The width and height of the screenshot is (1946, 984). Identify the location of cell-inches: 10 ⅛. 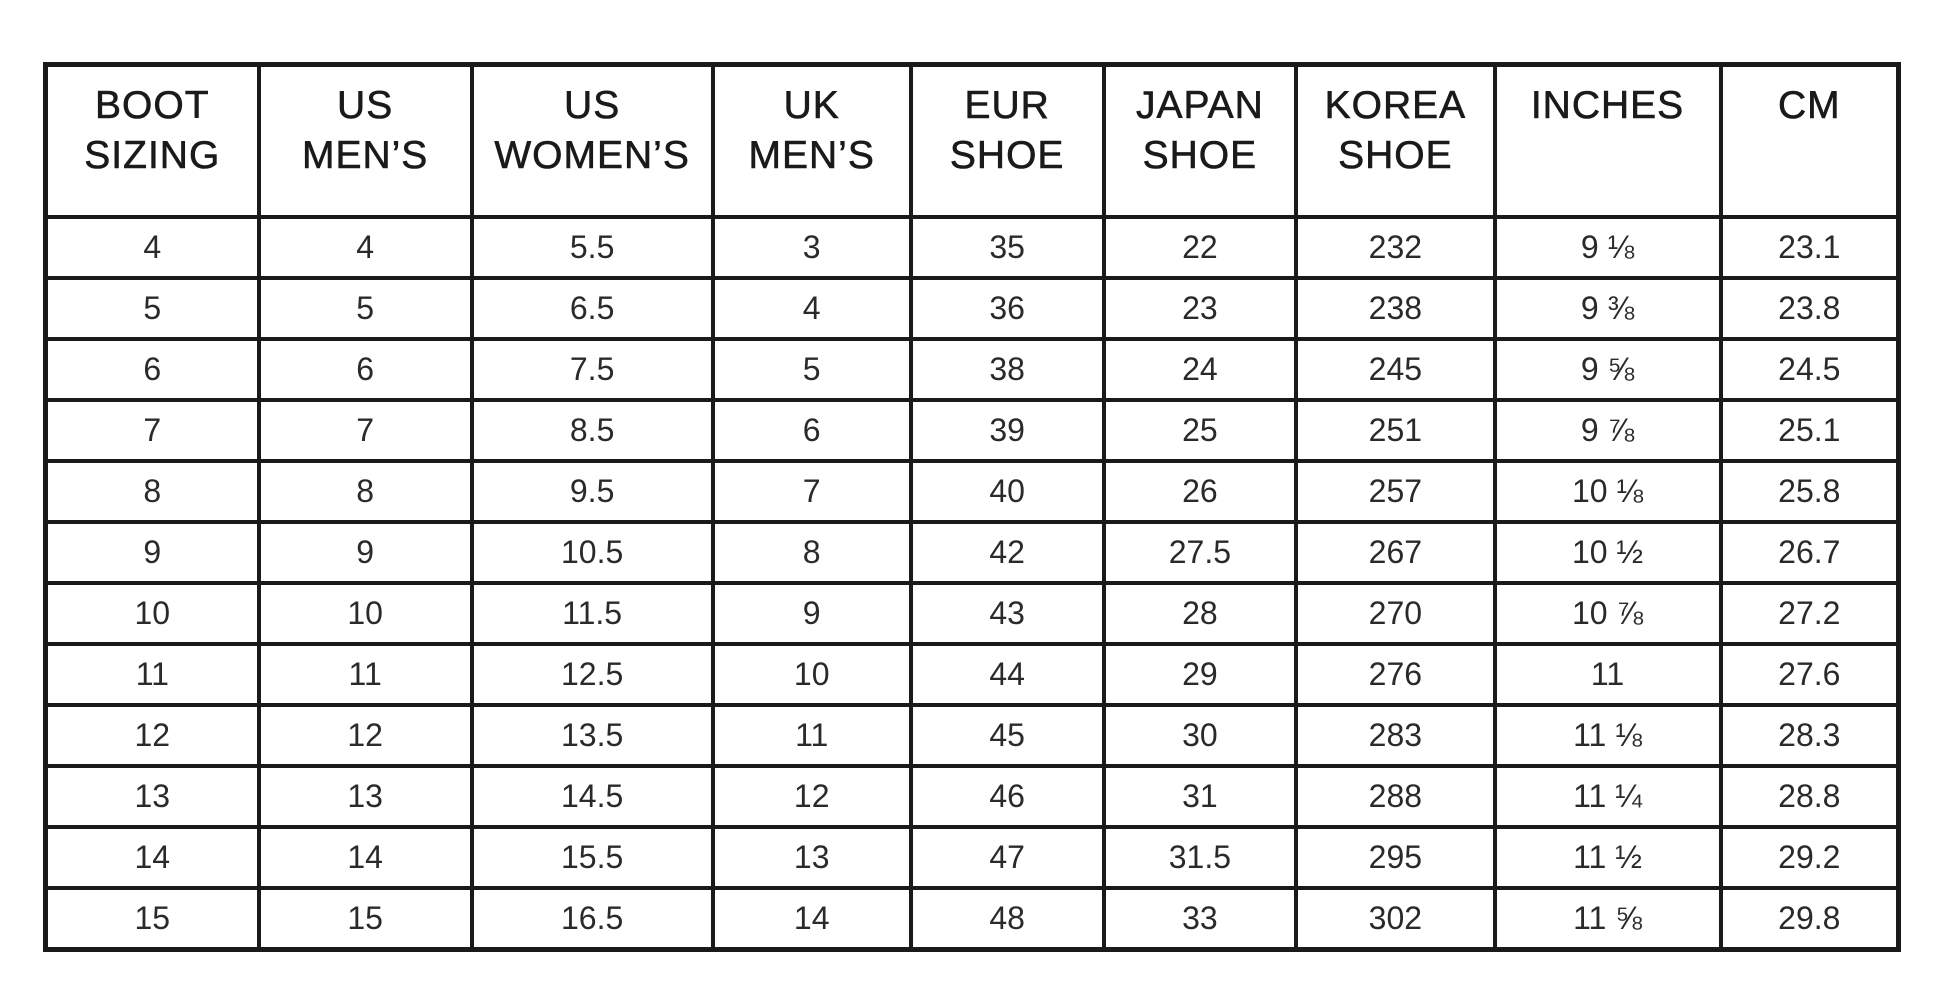
(1607, 491).